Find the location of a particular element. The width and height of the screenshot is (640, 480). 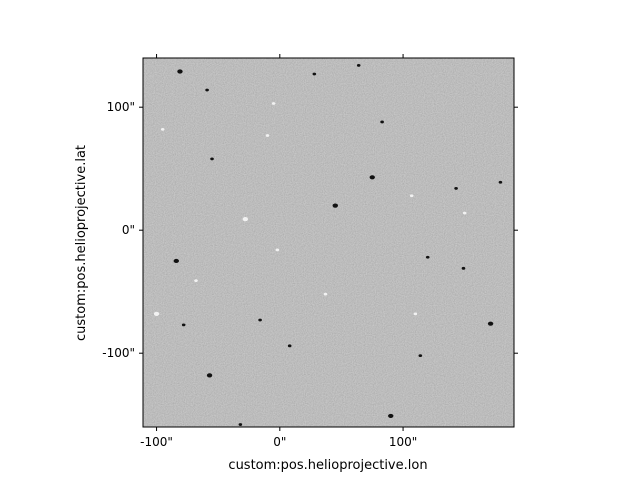

y-tick-label: -100" is located at coordinates (118, 353).